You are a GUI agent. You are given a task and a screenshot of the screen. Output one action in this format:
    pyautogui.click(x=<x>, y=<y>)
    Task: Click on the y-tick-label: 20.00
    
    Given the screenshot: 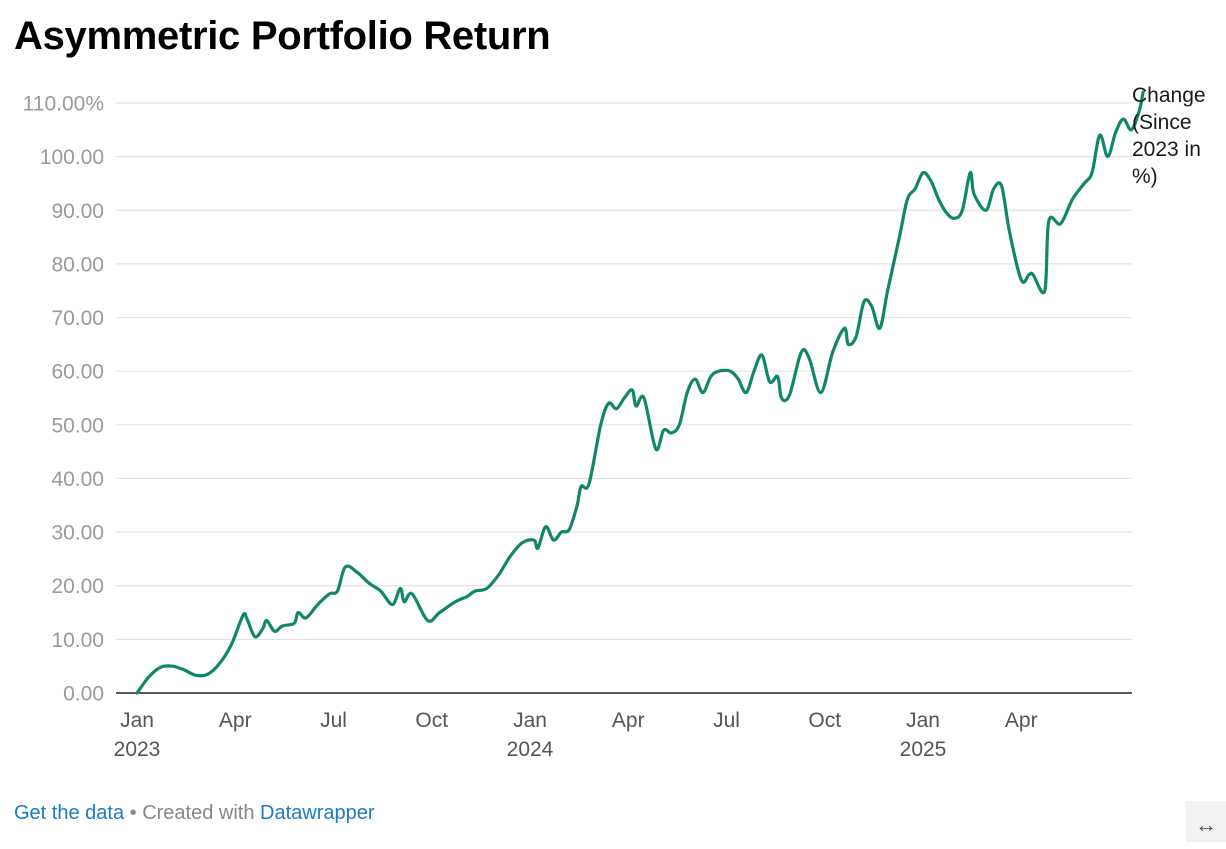 What is the action you would take?
    pyautogui.click(x=77, y=586)
    